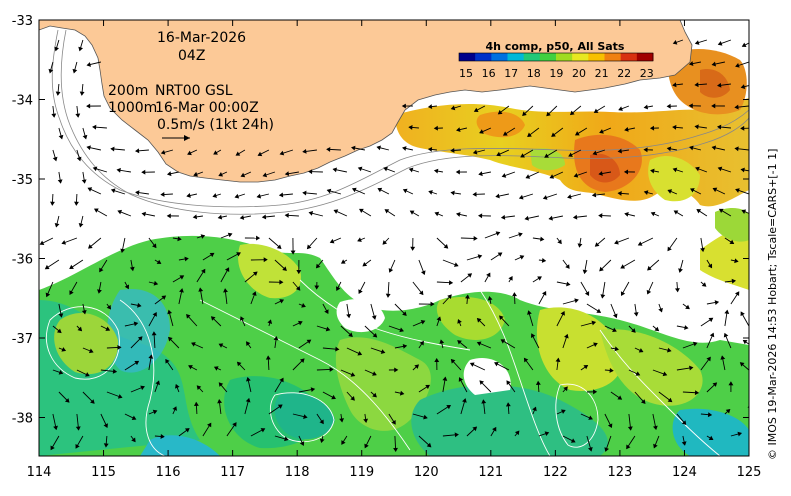 The width and height of the screenshot is (791, 496). I want to click on lon-tick-label: 119, so click(361, 472).